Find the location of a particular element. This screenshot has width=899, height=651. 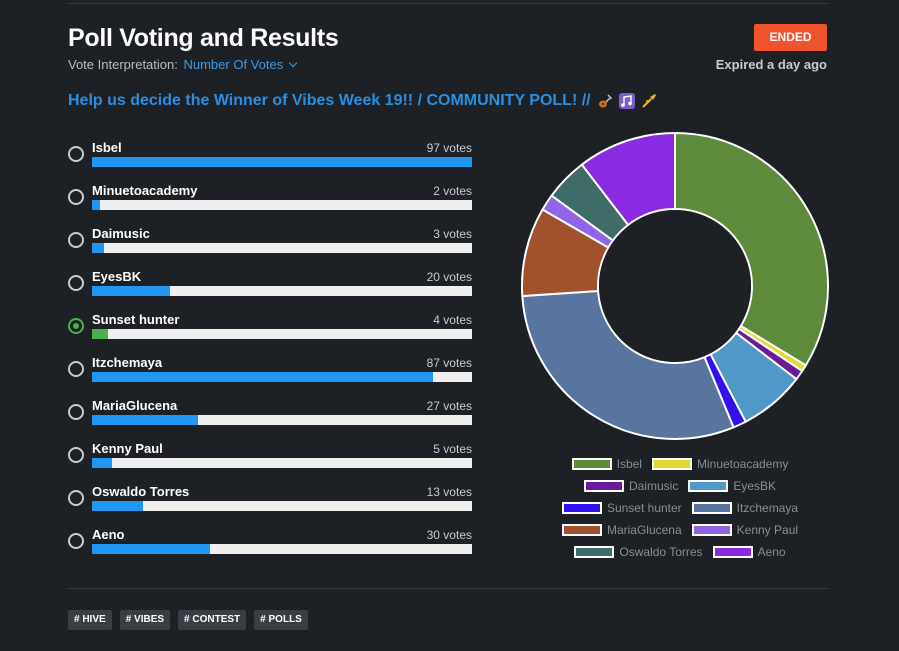

option-name: Itzchemaya is located at coordinates (127, 362).